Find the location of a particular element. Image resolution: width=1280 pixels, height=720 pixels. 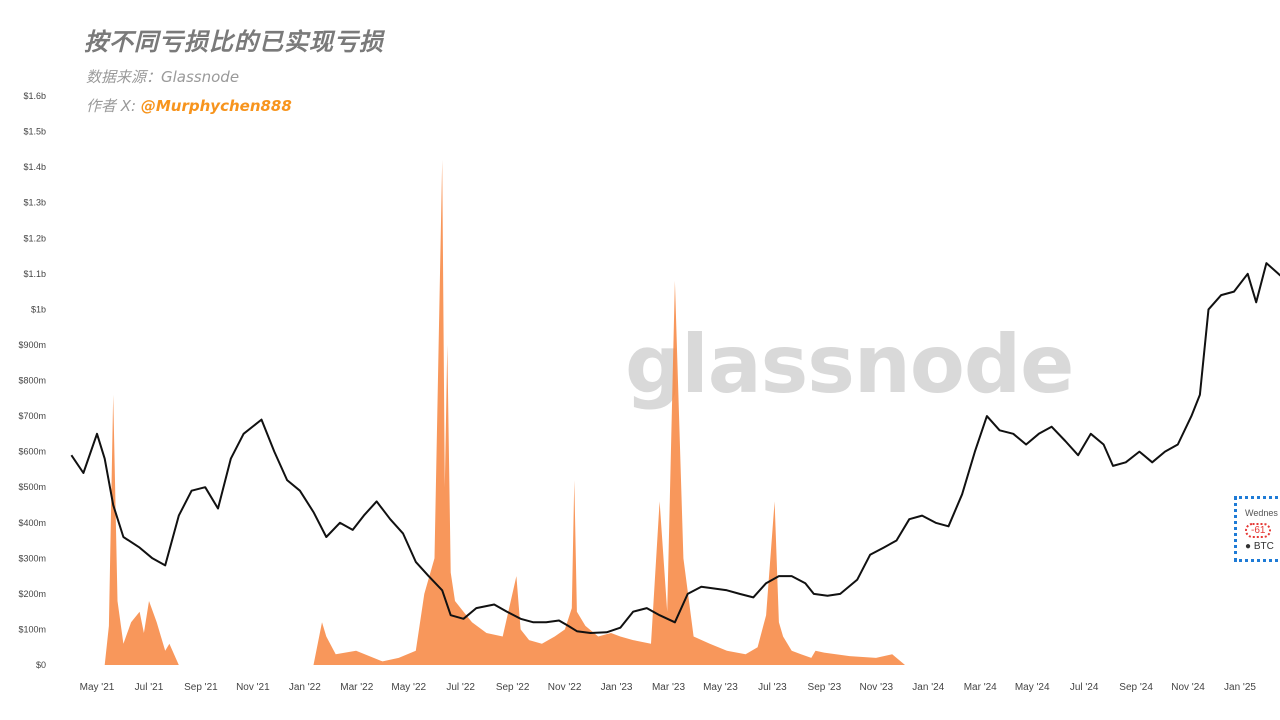

x-tick-label: May '22 is located at coordinates (408, 687).